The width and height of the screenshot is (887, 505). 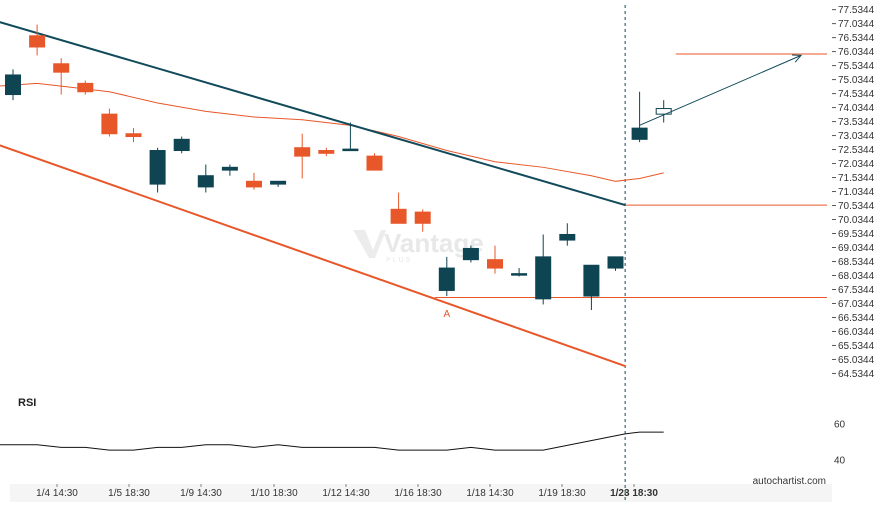 I want to click on time-tick-label: 1/18 14:30, so click(x=490, y=493).